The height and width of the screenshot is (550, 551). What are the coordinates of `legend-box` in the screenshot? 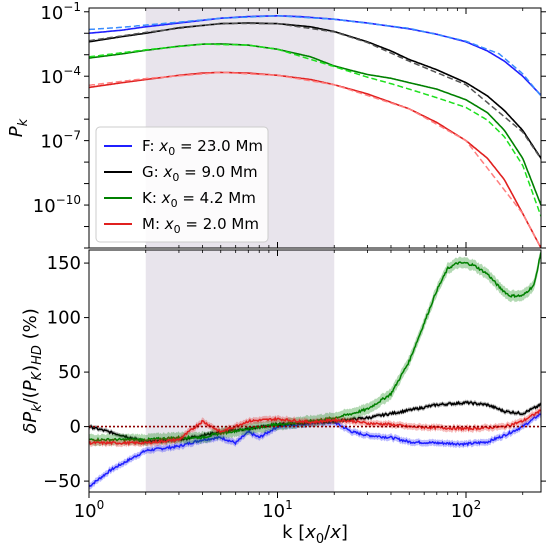 It's located at (182, 184).